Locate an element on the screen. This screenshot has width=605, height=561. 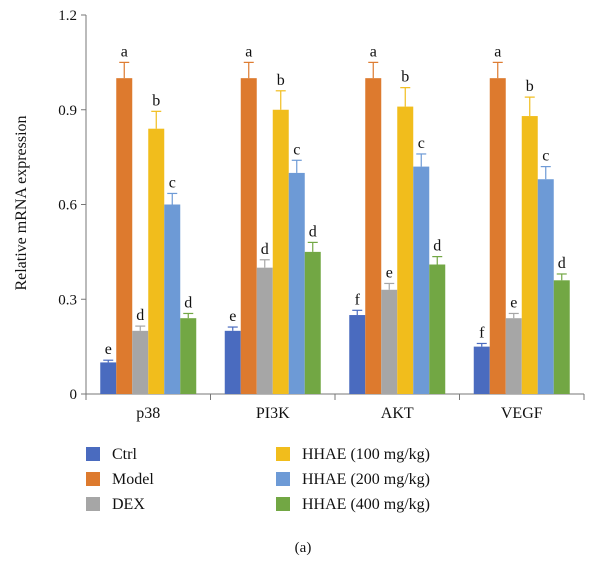
x-ticks: p38 PI3K AKT VEGF is located at coordinates (335, 408).